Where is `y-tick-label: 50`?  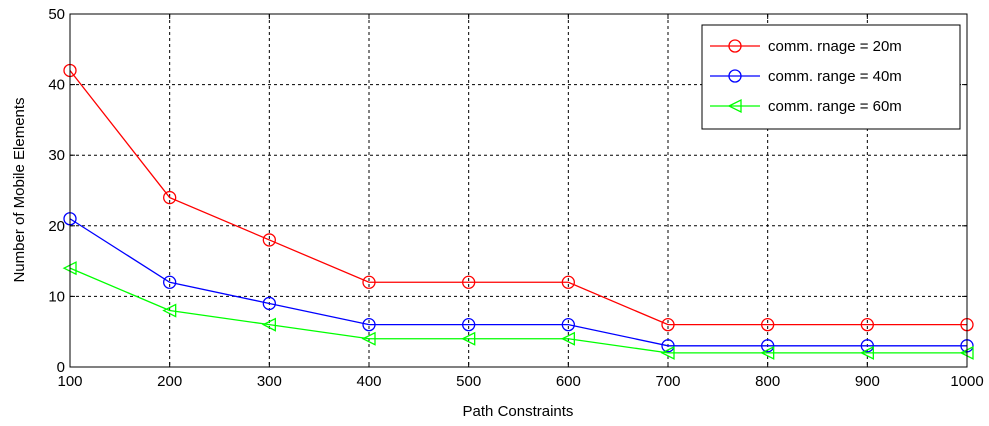
y-tick-label: 50 is located at coordinates (56, 14).